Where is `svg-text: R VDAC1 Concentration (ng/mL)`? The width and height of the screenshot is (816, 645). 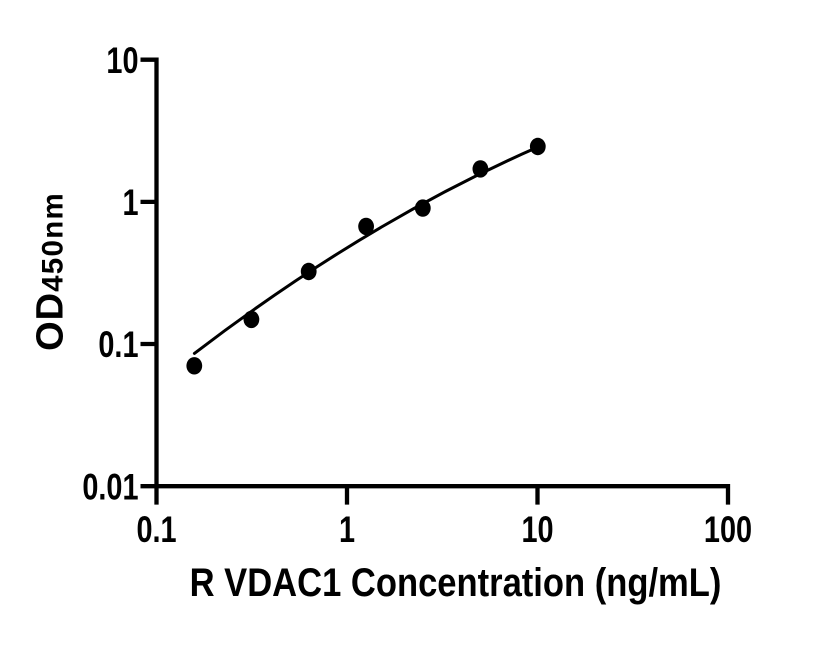
svg-text: R VDAC1 Concentration (ng/mL) is located at coordinates (456, 582).